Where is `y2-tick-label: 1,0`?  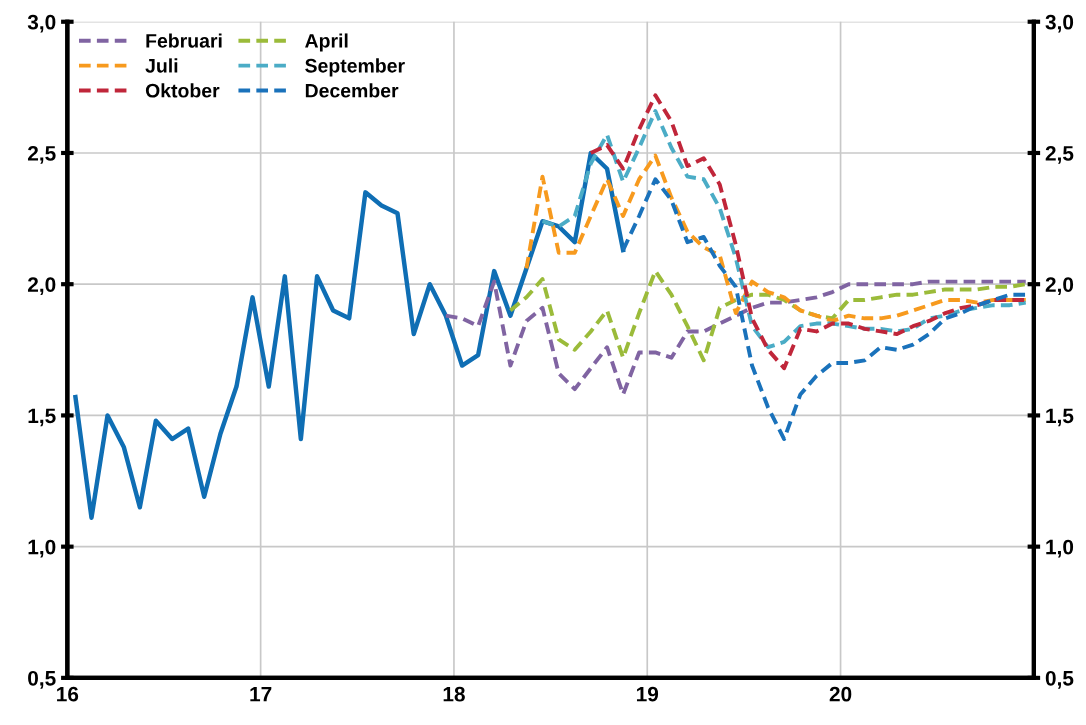
y2-tick-label: 1,0 is located at coordinates (1060, 548).